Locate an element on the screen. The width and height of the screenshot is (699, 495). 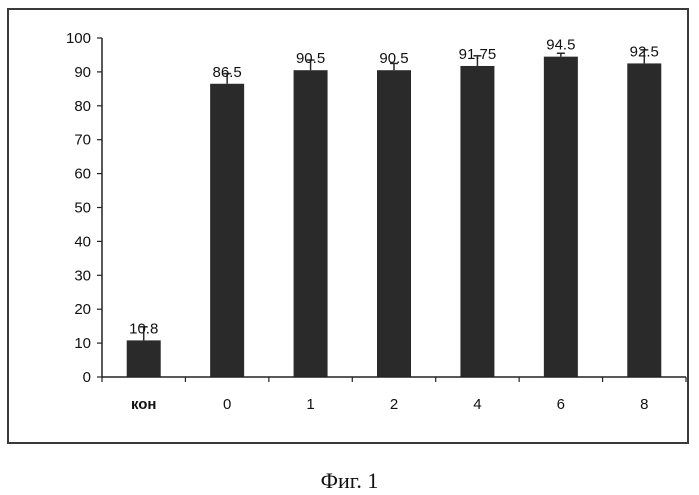
x-category-label: 0 is located at coordinates (227, 404).